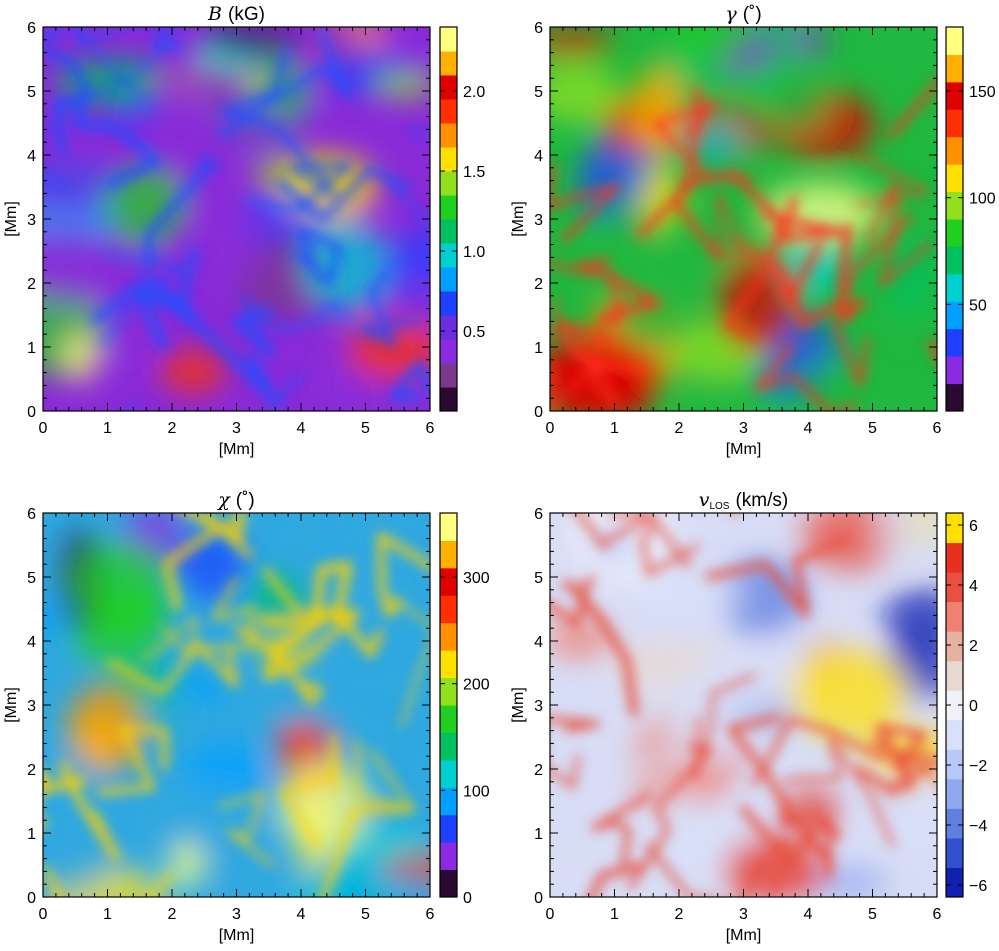 Image resolution: width=999 pixels, height=951 pixels. What do you see at coordinates (973, 586) in the screenshot?
I see `colorbar-tick-label: 4` at bounding box center [973, 586].